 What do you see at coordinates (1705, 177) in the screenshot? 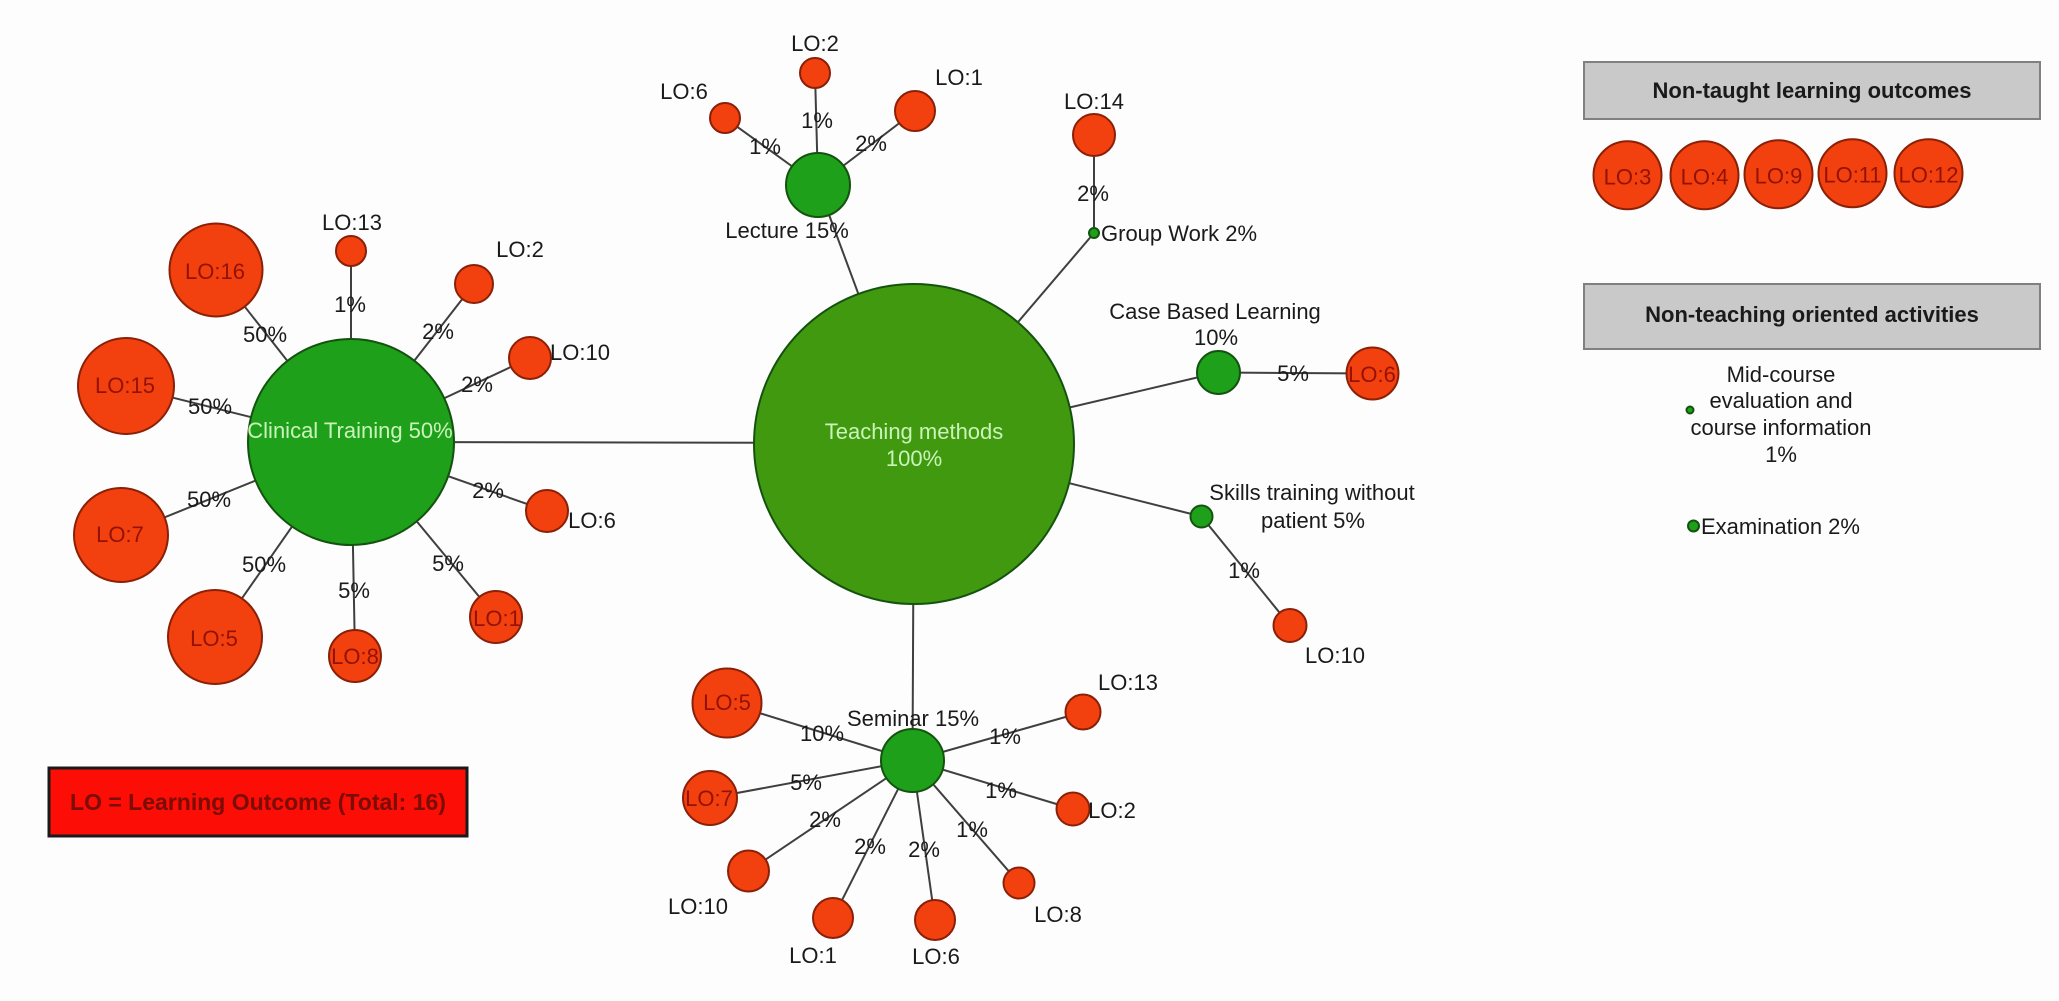
I see `svg-text: LO:4` at bounding box center [1705, 177].